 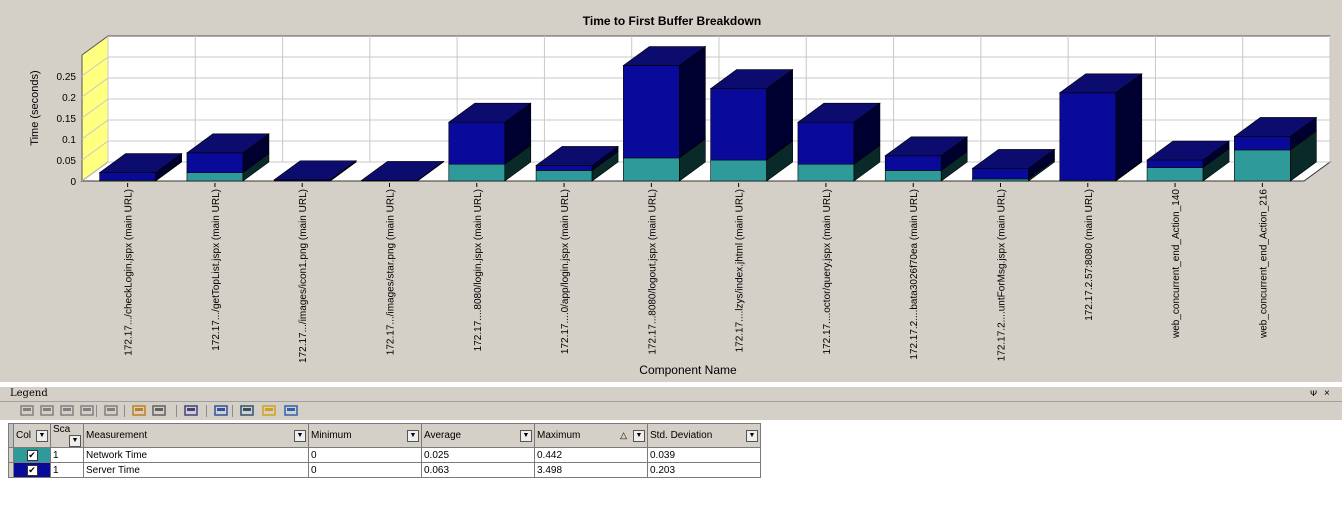 I want to click on x-tick-label: 172.17.../images/icon1.png (main URL), so click(x=303, y=276).